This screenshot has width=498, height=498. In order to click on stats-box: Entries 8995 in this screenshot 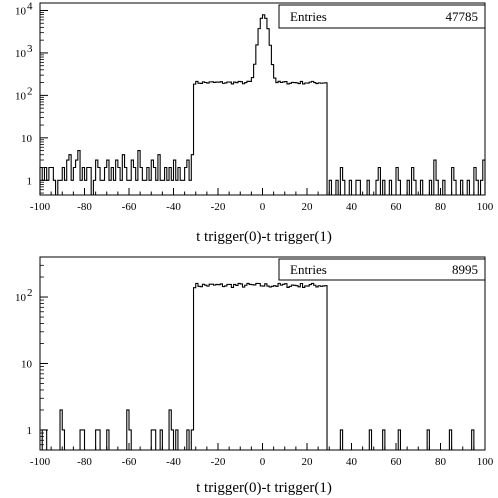, I will do `click(382, 269)`.